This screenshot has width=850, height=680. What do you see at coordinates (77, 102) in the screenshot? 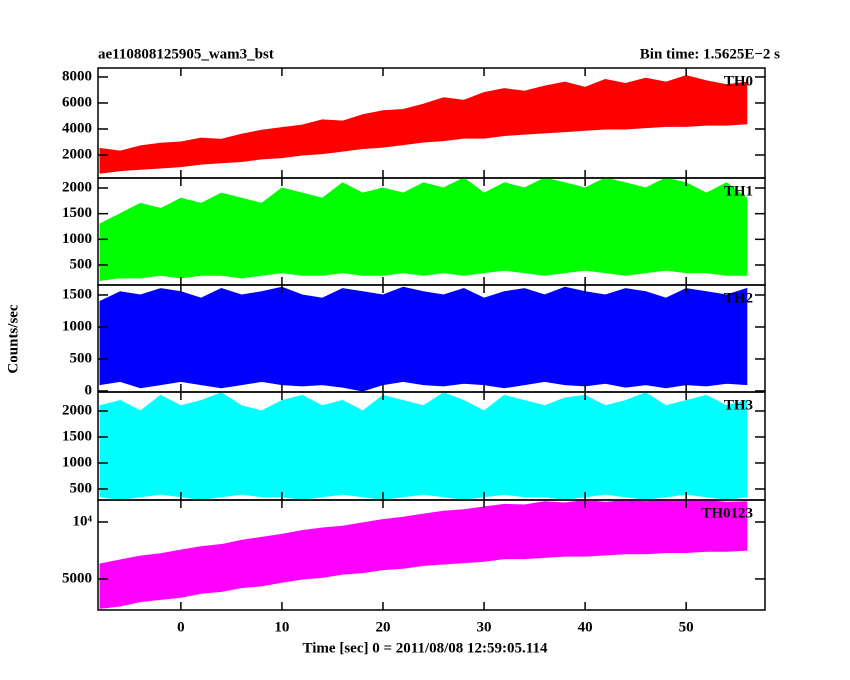
I see `y-tick-label: 6000` at bounding box center [77, 102].